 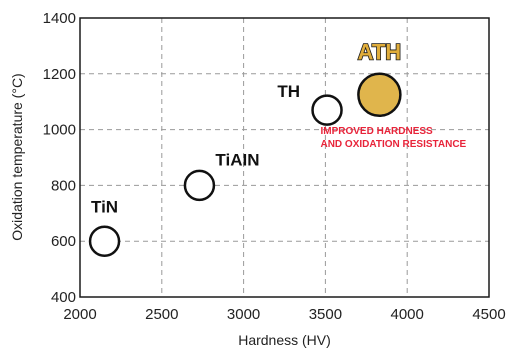 I want to click on x-tick-label: 2500, so click(x=161, y=314).